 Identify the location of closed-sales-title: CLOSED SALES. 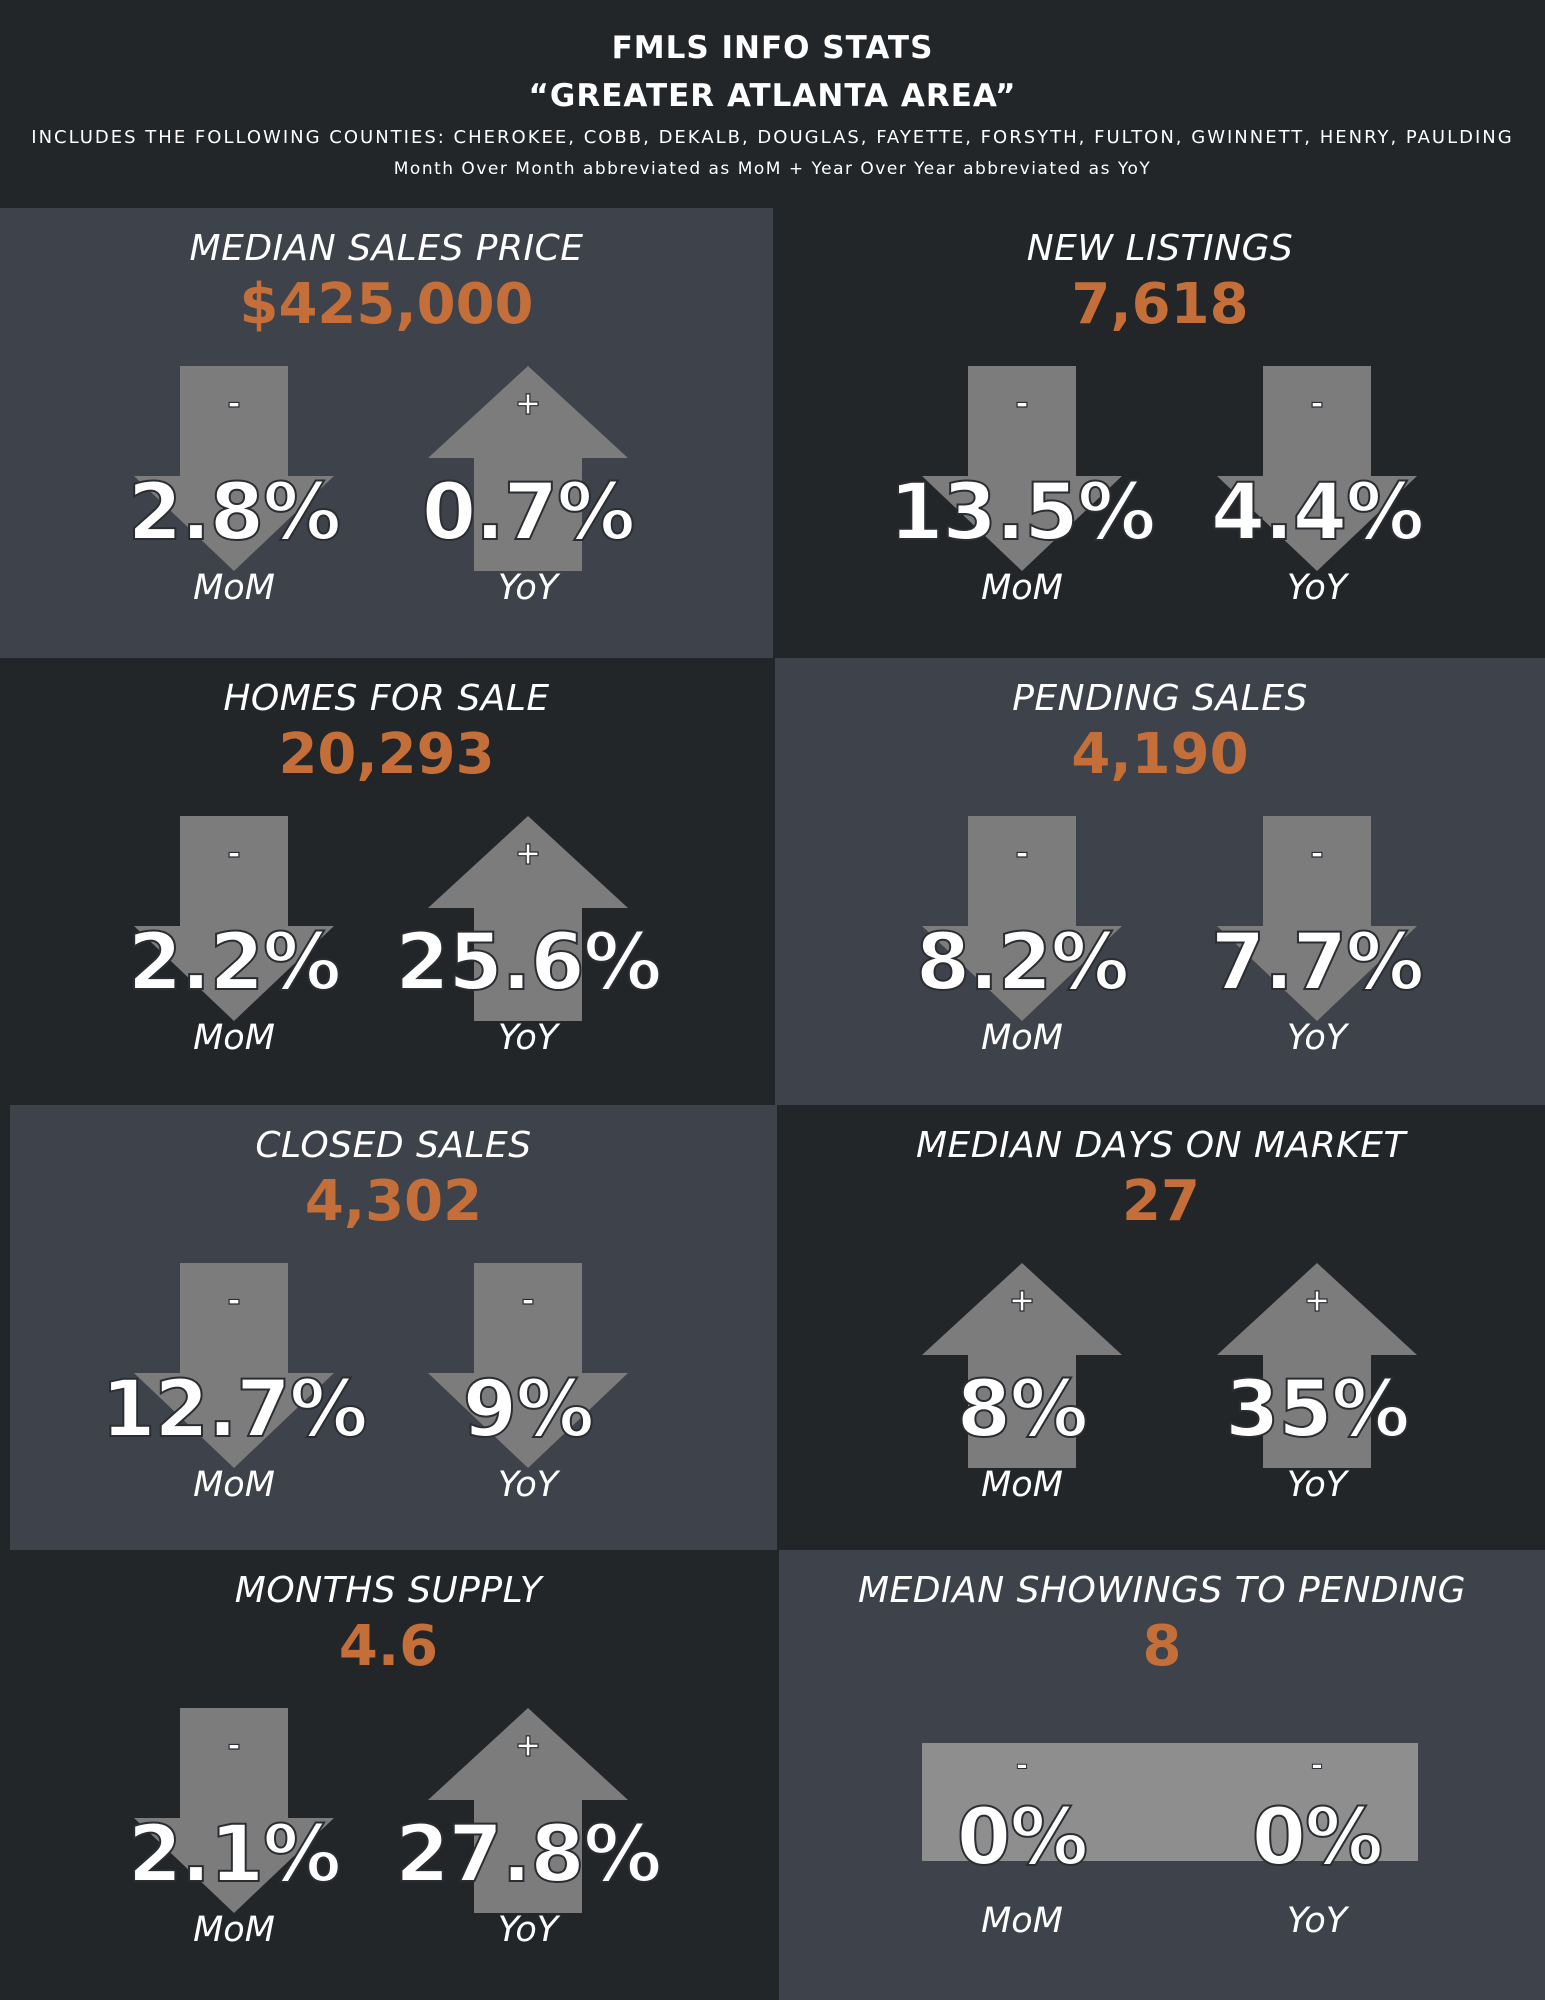
(393, 1145).